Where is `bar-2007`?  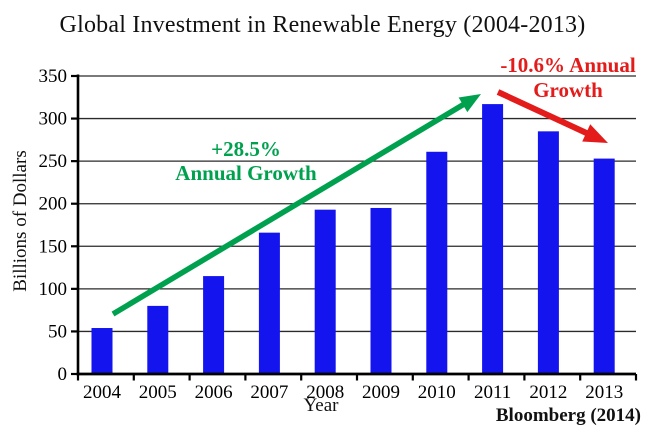
bar-2007 is located at coordinates (269, 303).